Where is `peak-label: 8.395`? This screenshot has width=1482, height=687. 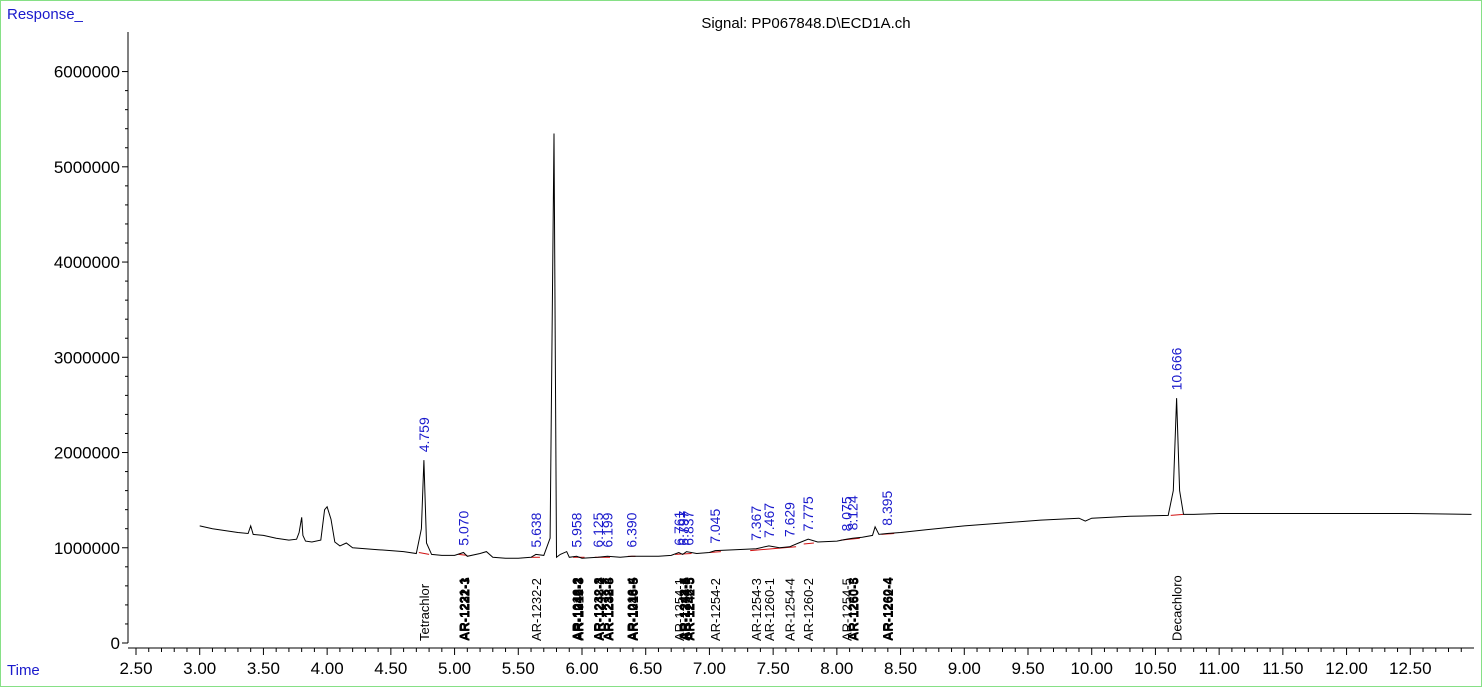
peak-label: 8.395 is located at coordinates (887, 507).